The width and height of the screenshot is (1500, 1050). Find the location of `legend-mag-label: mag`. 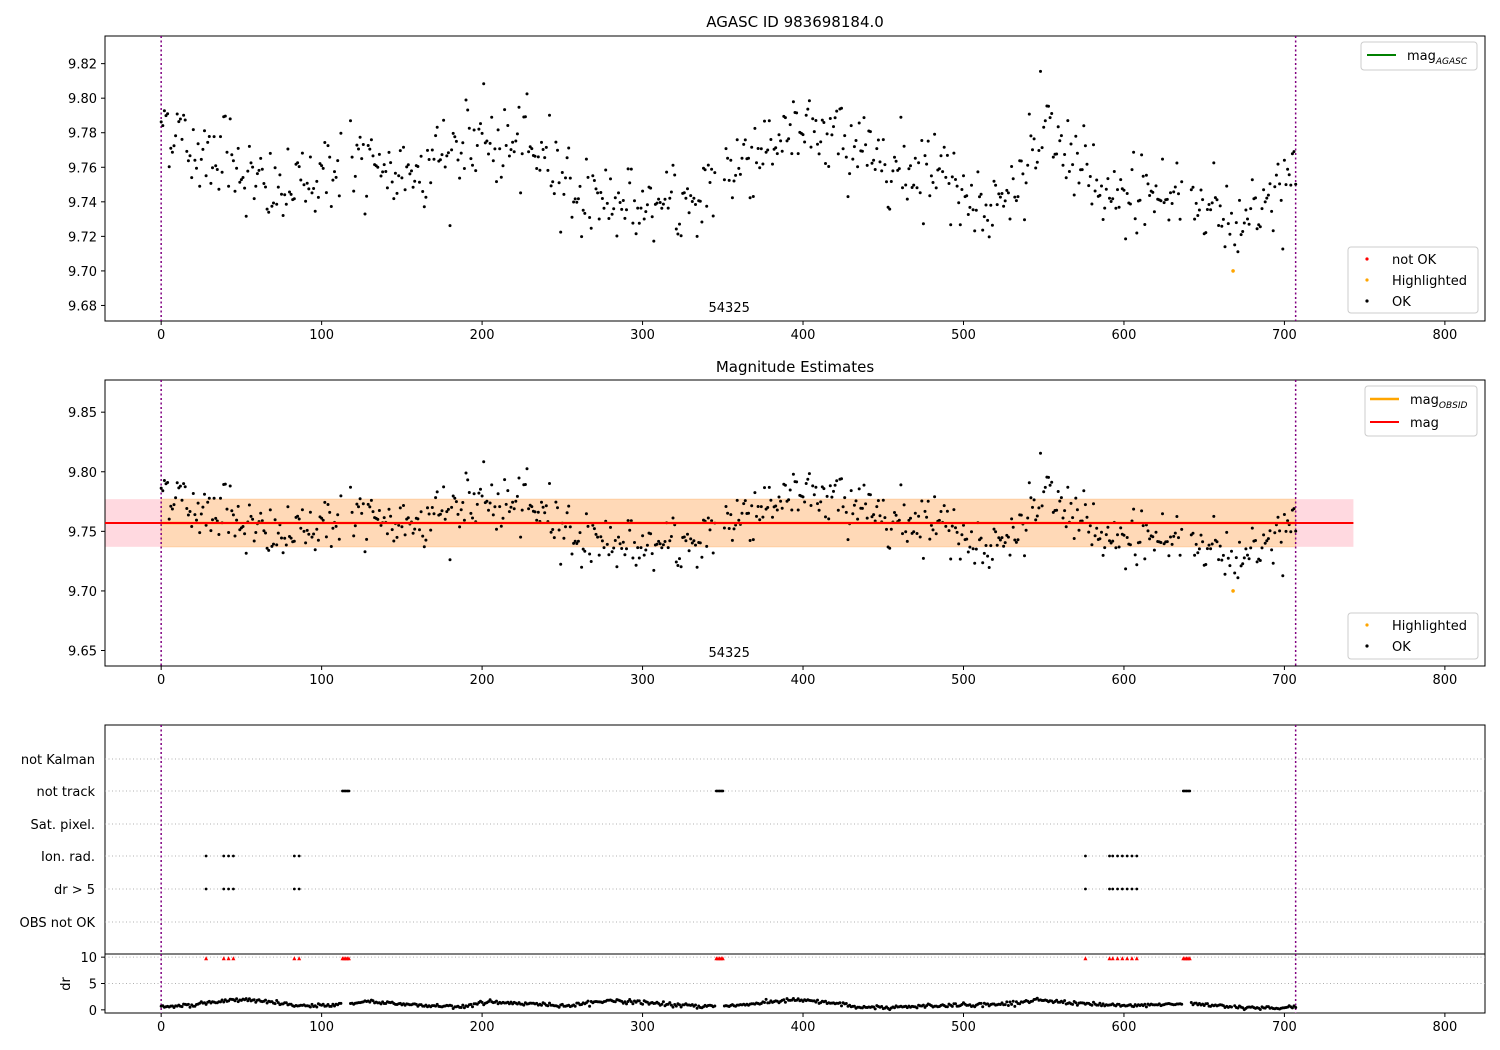

legend-mag-label: mag is located at coordinates (1424, 423).